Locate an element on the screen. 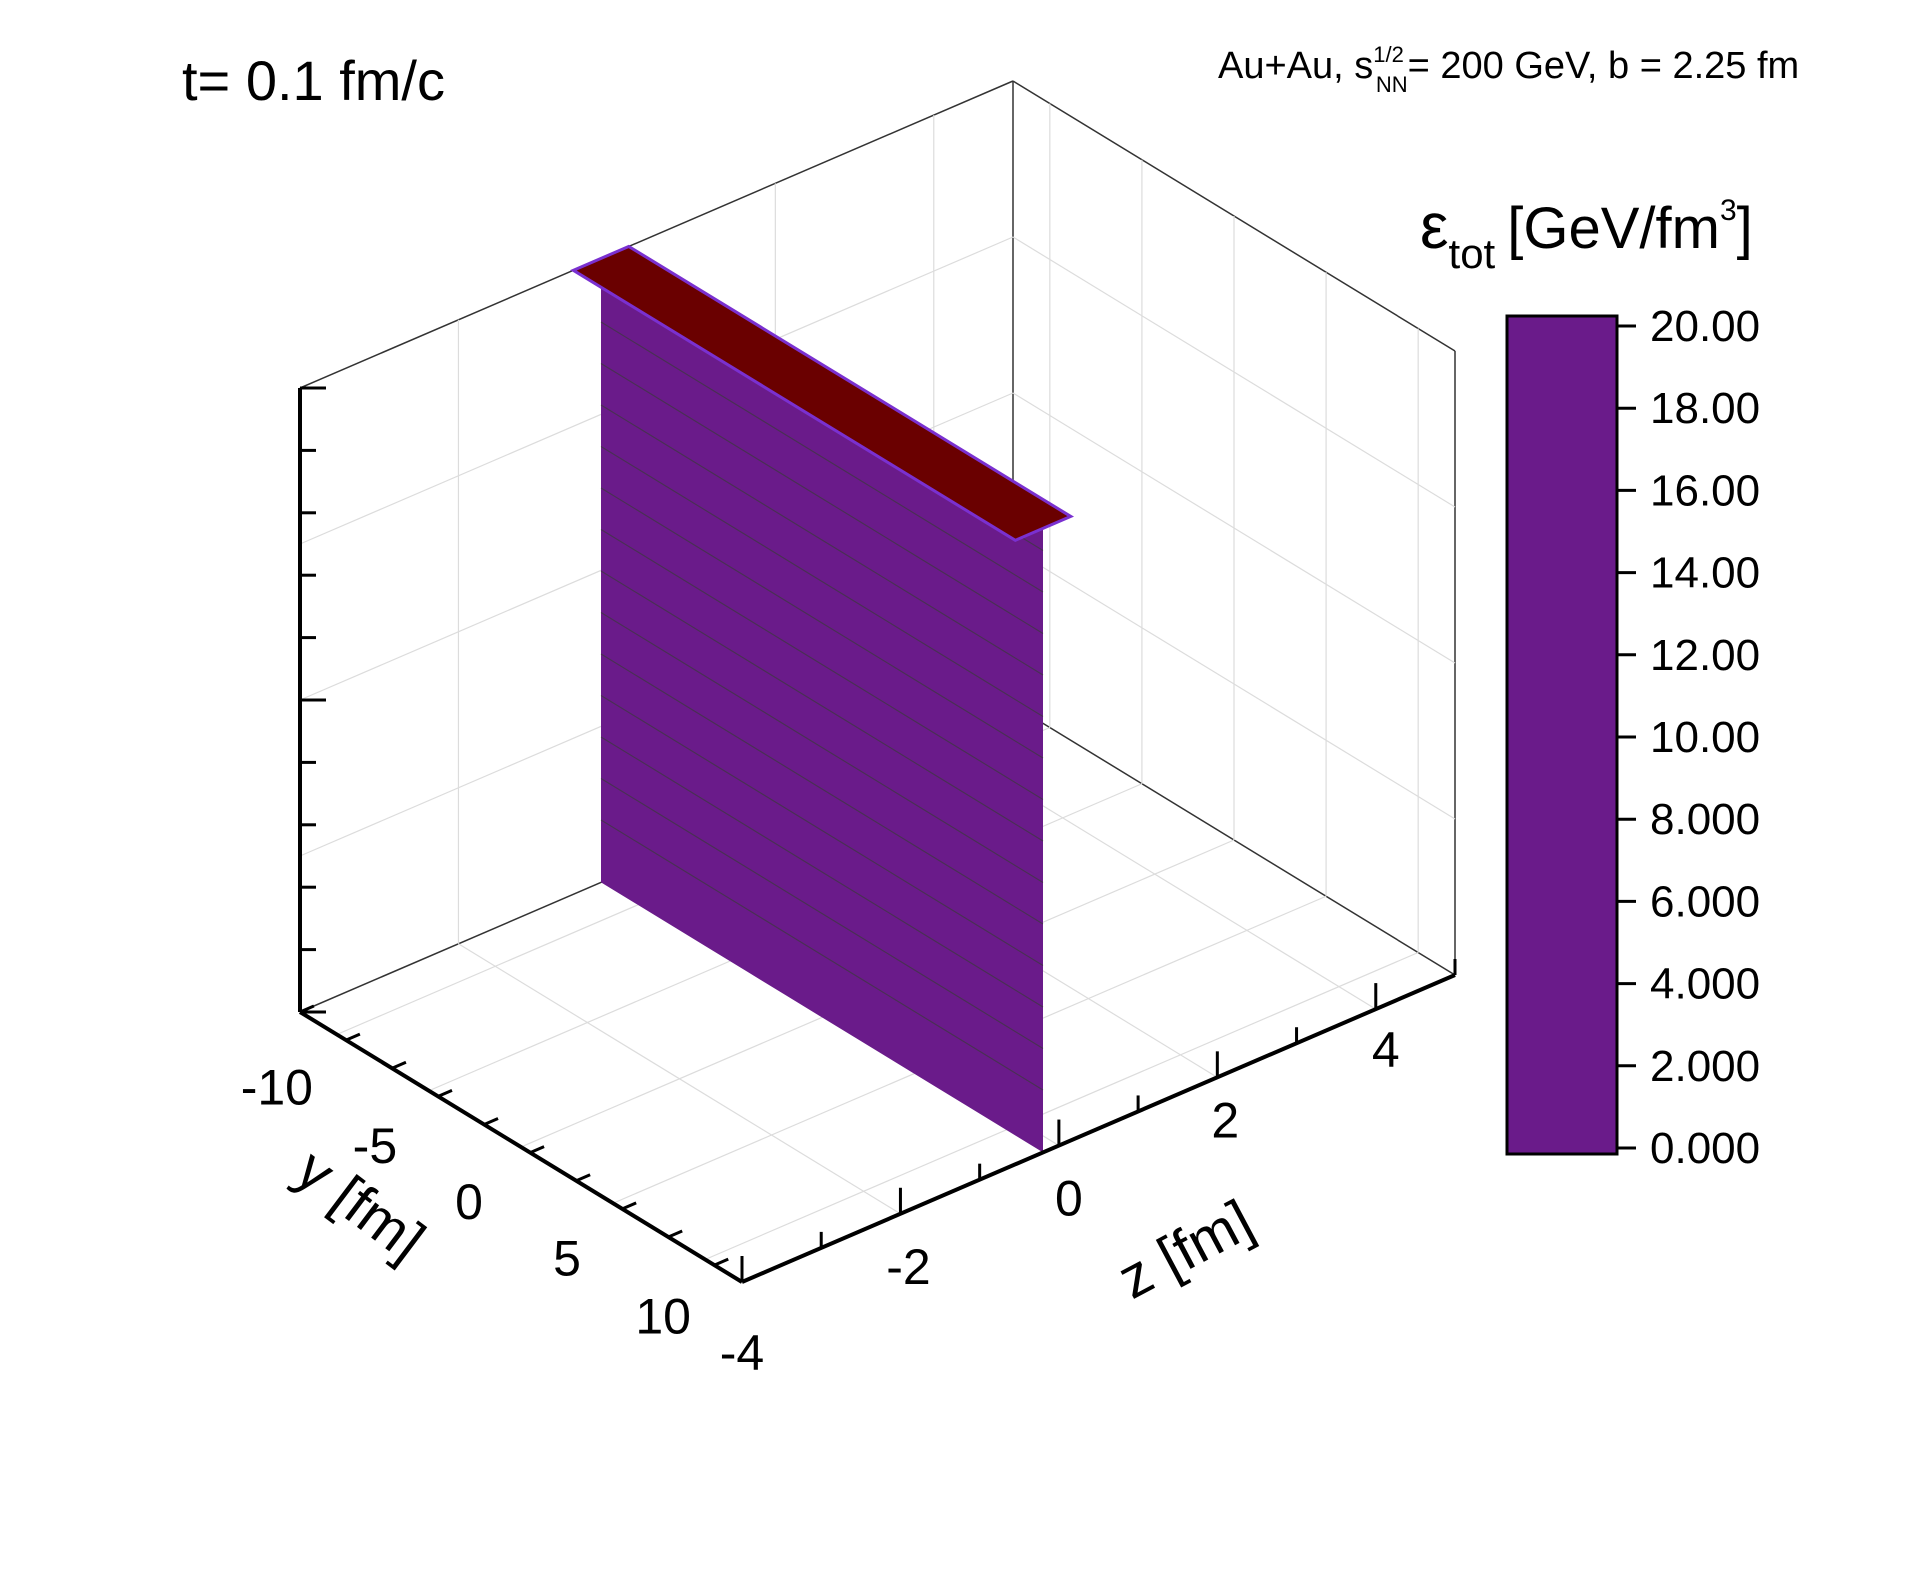  colorbar-label: εtot [GeV/fm3] is located at coordinates (1586, 233).